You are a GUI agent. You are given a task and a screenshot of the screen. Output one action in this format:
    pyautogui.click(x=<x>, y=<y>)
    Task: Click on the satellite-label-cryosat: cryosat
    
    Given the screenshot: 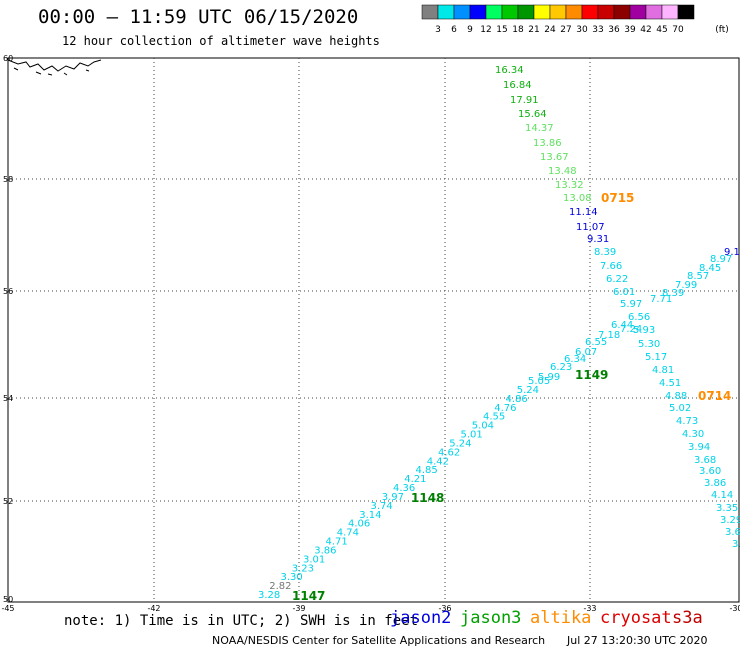 What is the action you would take?
    pyautogui.click(x=636, y=618)
    